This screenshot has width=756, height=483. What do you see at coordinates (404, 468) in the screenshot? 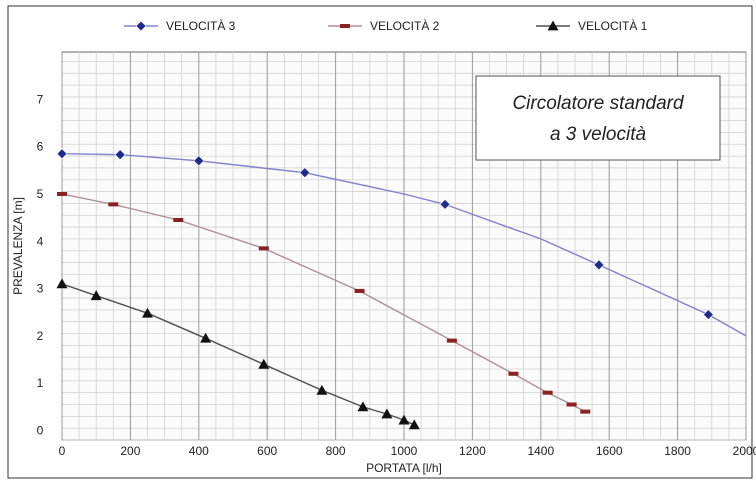
I see `x-axis-title: PORTATA [l/h]` at bounding box center [404, 468].